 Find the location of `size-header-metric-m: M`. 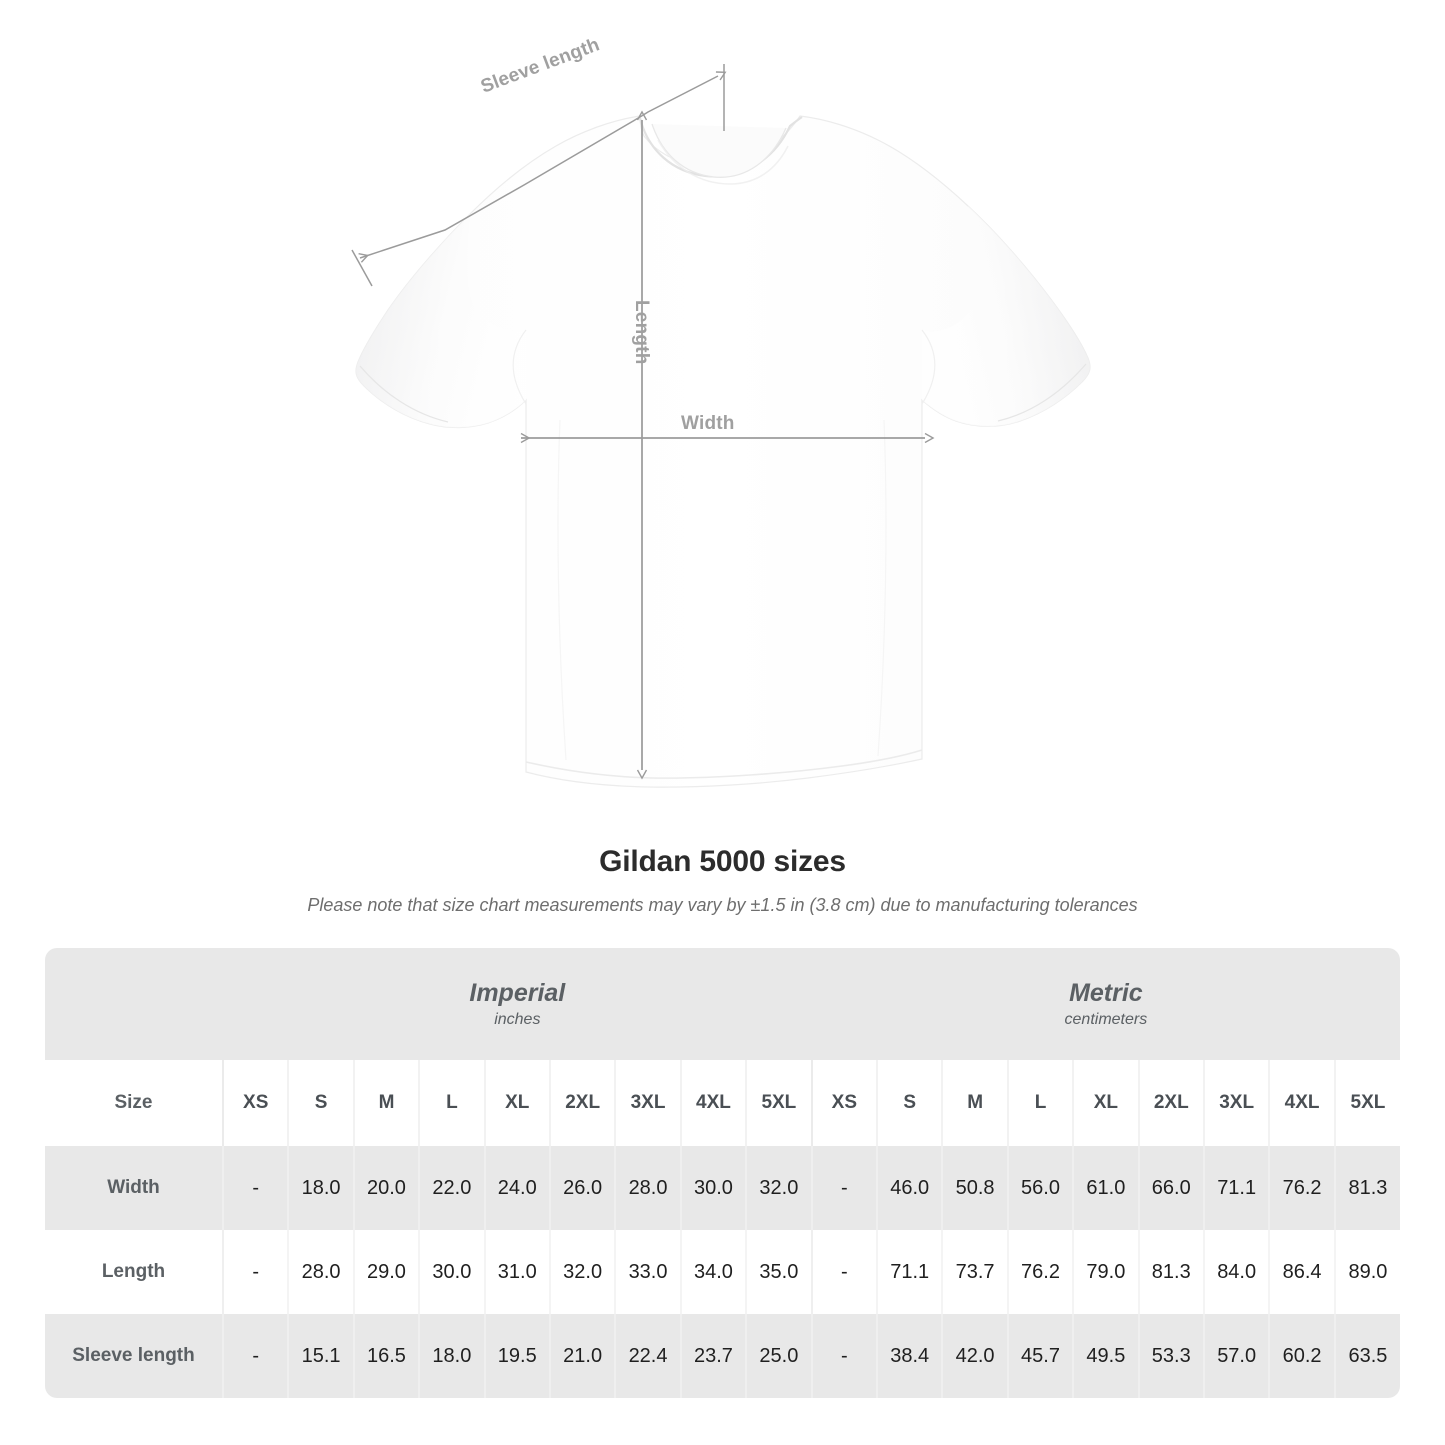

size-header-metric-m: M is located at coordinates (974, 1103).